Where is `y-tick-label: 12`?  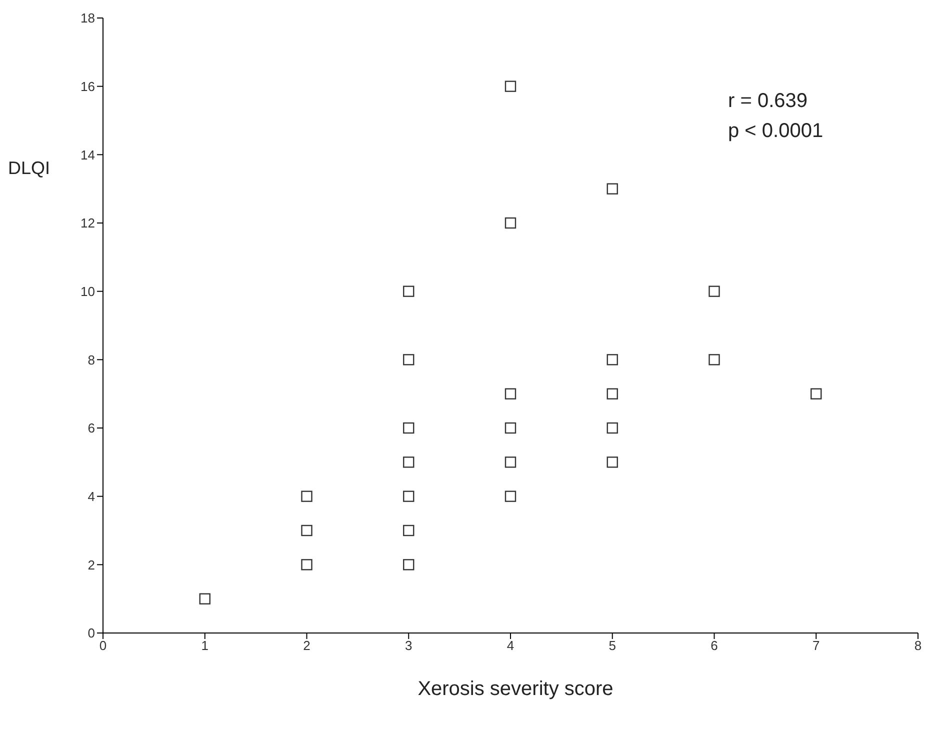 y-tick-label: 12 is located at coordinates (87, 223).